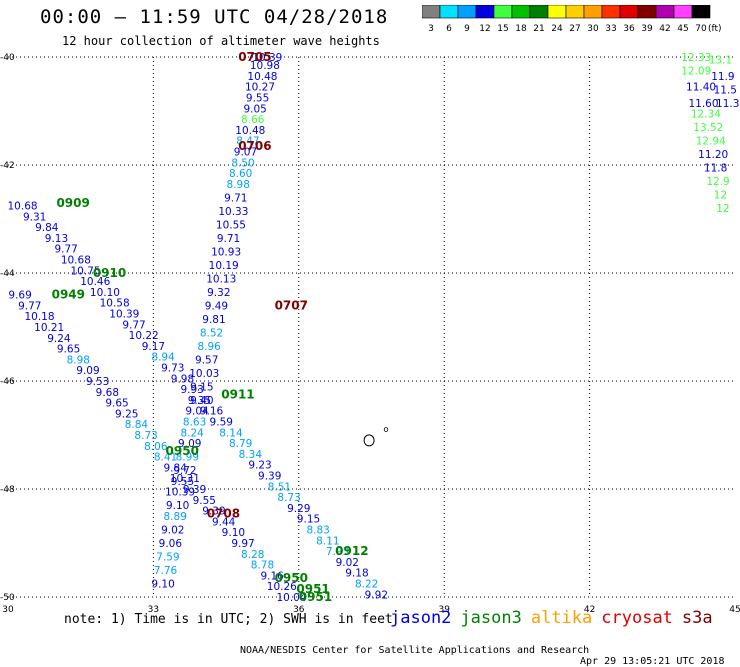 The height and width of the screenshot is (667, 740). Describe the element at coordinates (260, 88) in the screenshot. I see `wave-height-point: 10.27` at that location.